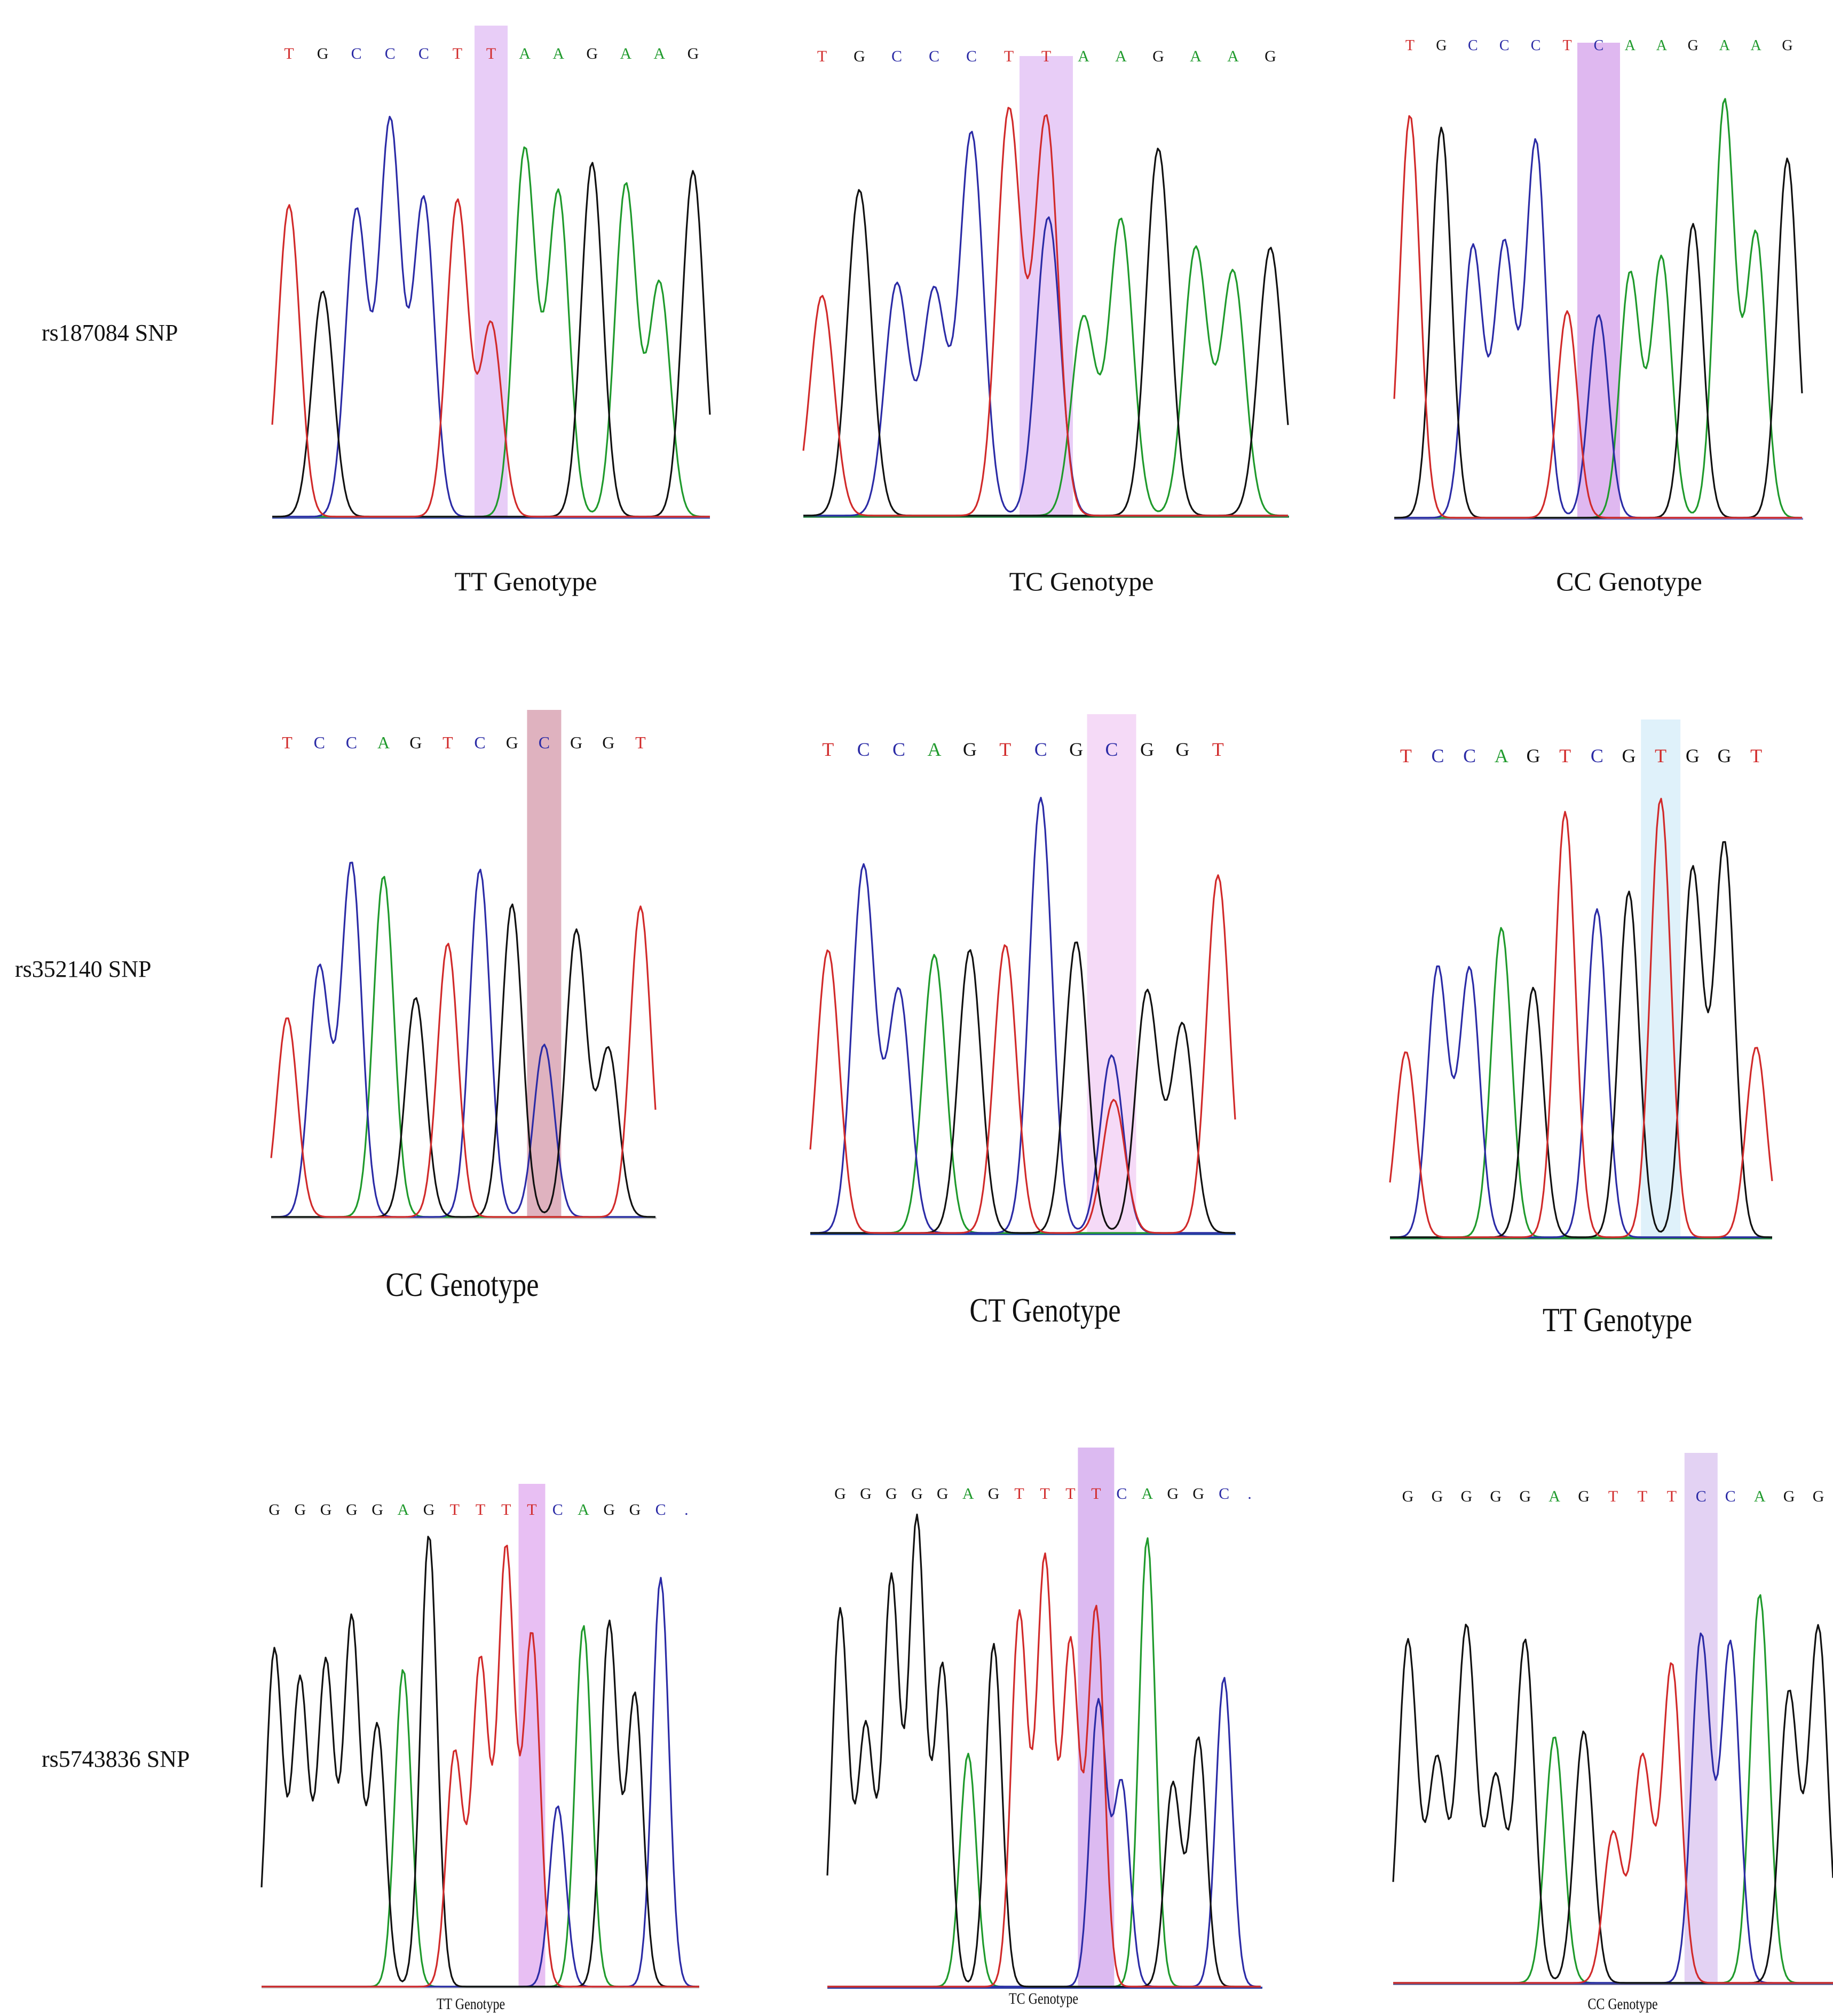 The image size is (1833, 2016). I want to click on base-call-letter: ., so click(1249, 1494).